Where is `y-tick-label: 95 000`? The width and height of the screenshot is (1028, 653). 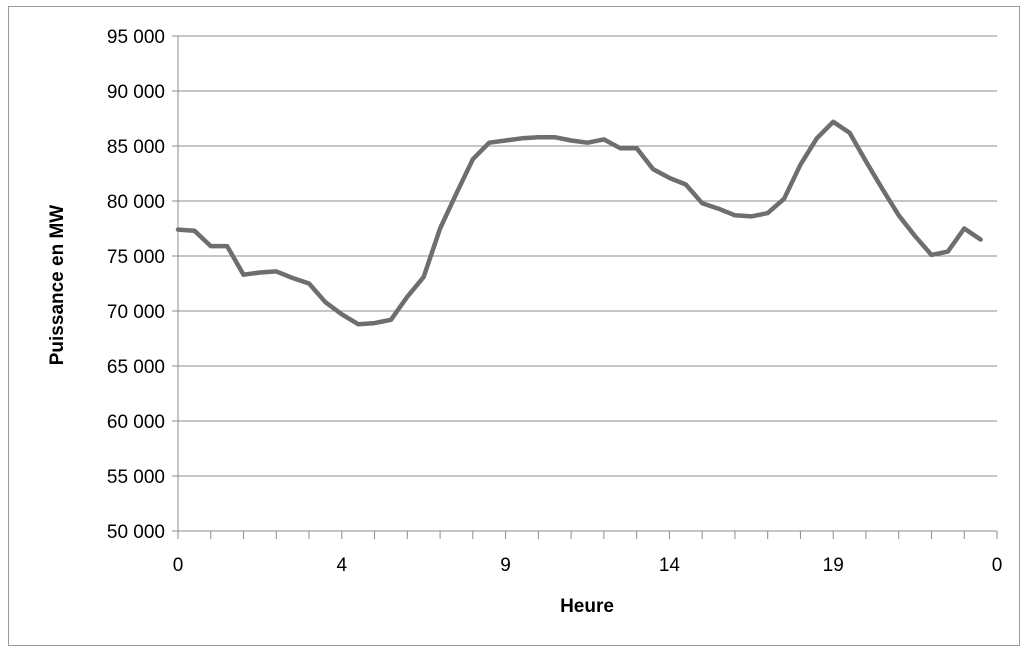
y-tick-label: 95 000 is located at coordinates (136, 37).